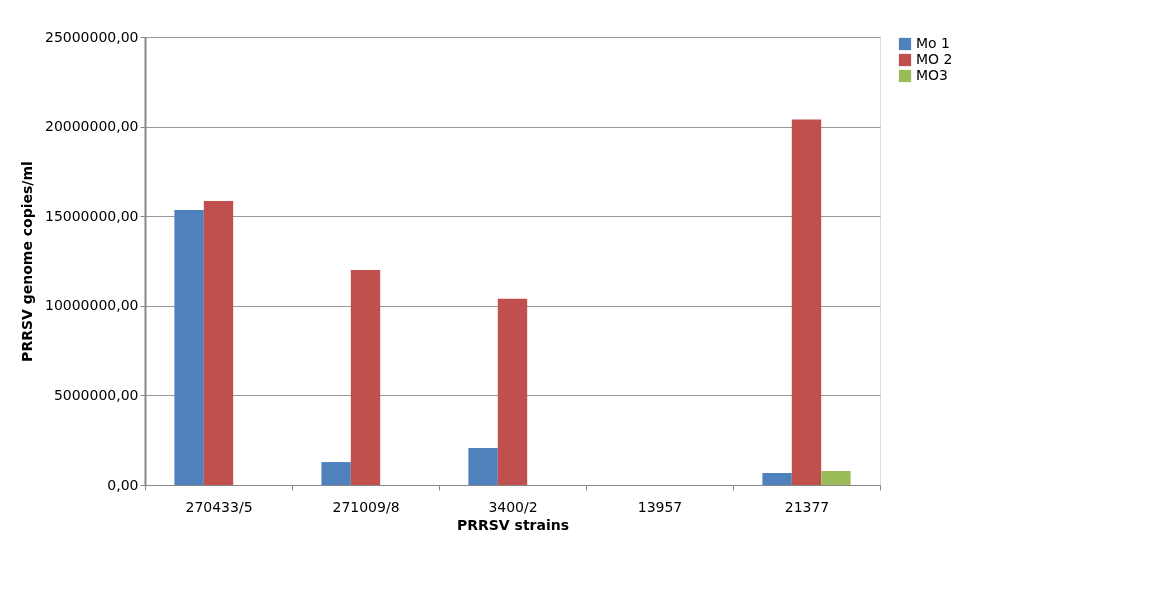  I want to click on legend-label: MO 2, so click(934, 59).